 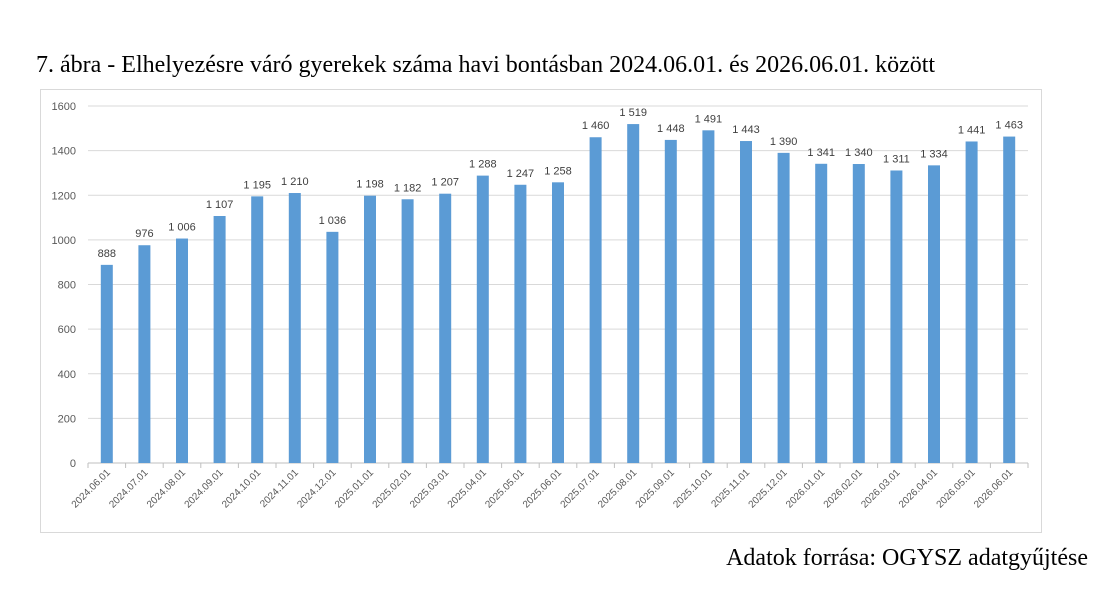 I want to click on x-tick-label: 2026.05.01, so click(x=956, y=488).